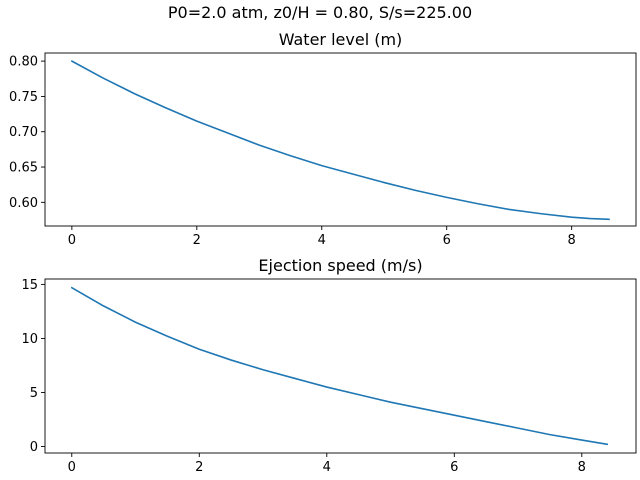 This screenshot has height=480, width=640. I want to click on ejection-speed-y-tick-label: 5, so click(34, 393).